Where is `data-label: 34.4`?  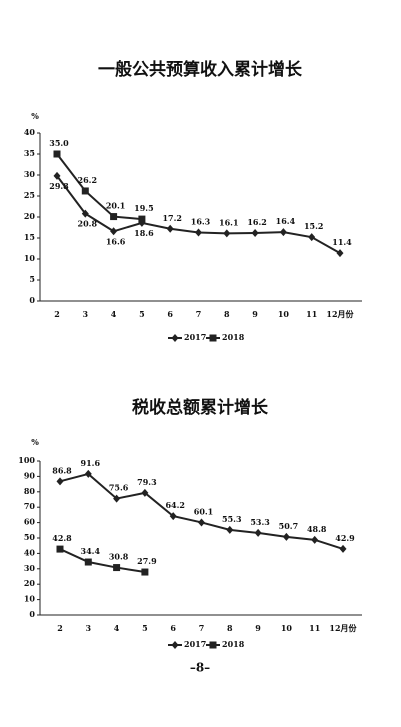
data-label: 34.4 is located at coordinates (91, 551).